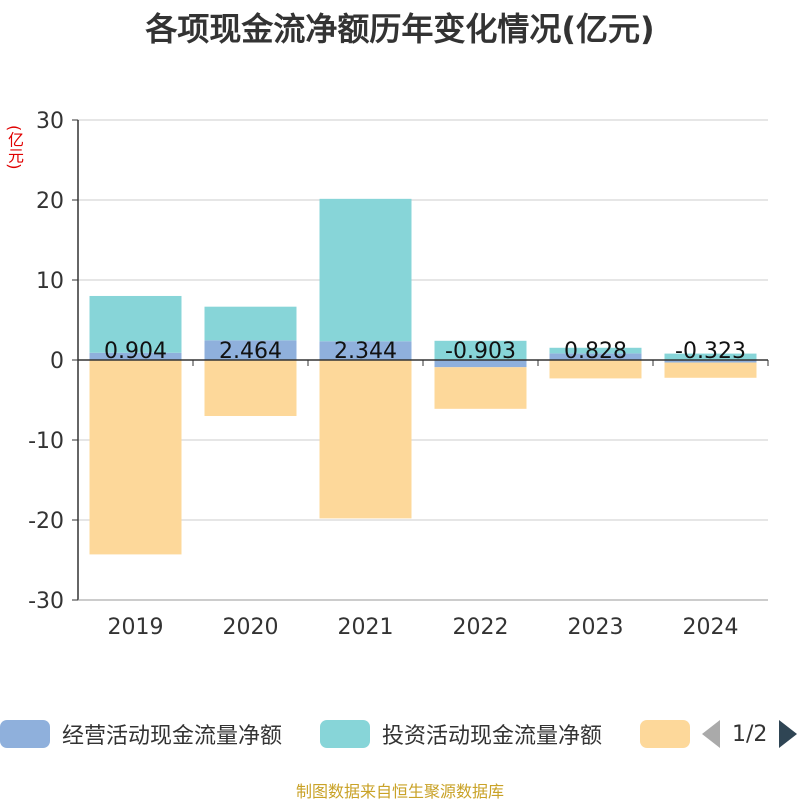 Image resolution: width=800 pixels, height=802 pixels. Describe the element at coordinates (711, 734) in the screenshot. I see `legend-prev-icon` at that location.